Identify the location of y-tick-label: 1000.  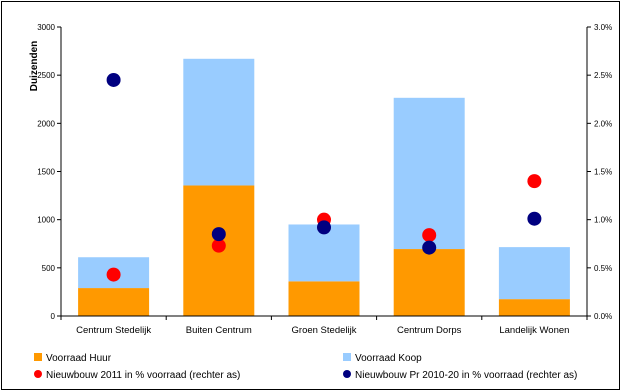
(46, 220).